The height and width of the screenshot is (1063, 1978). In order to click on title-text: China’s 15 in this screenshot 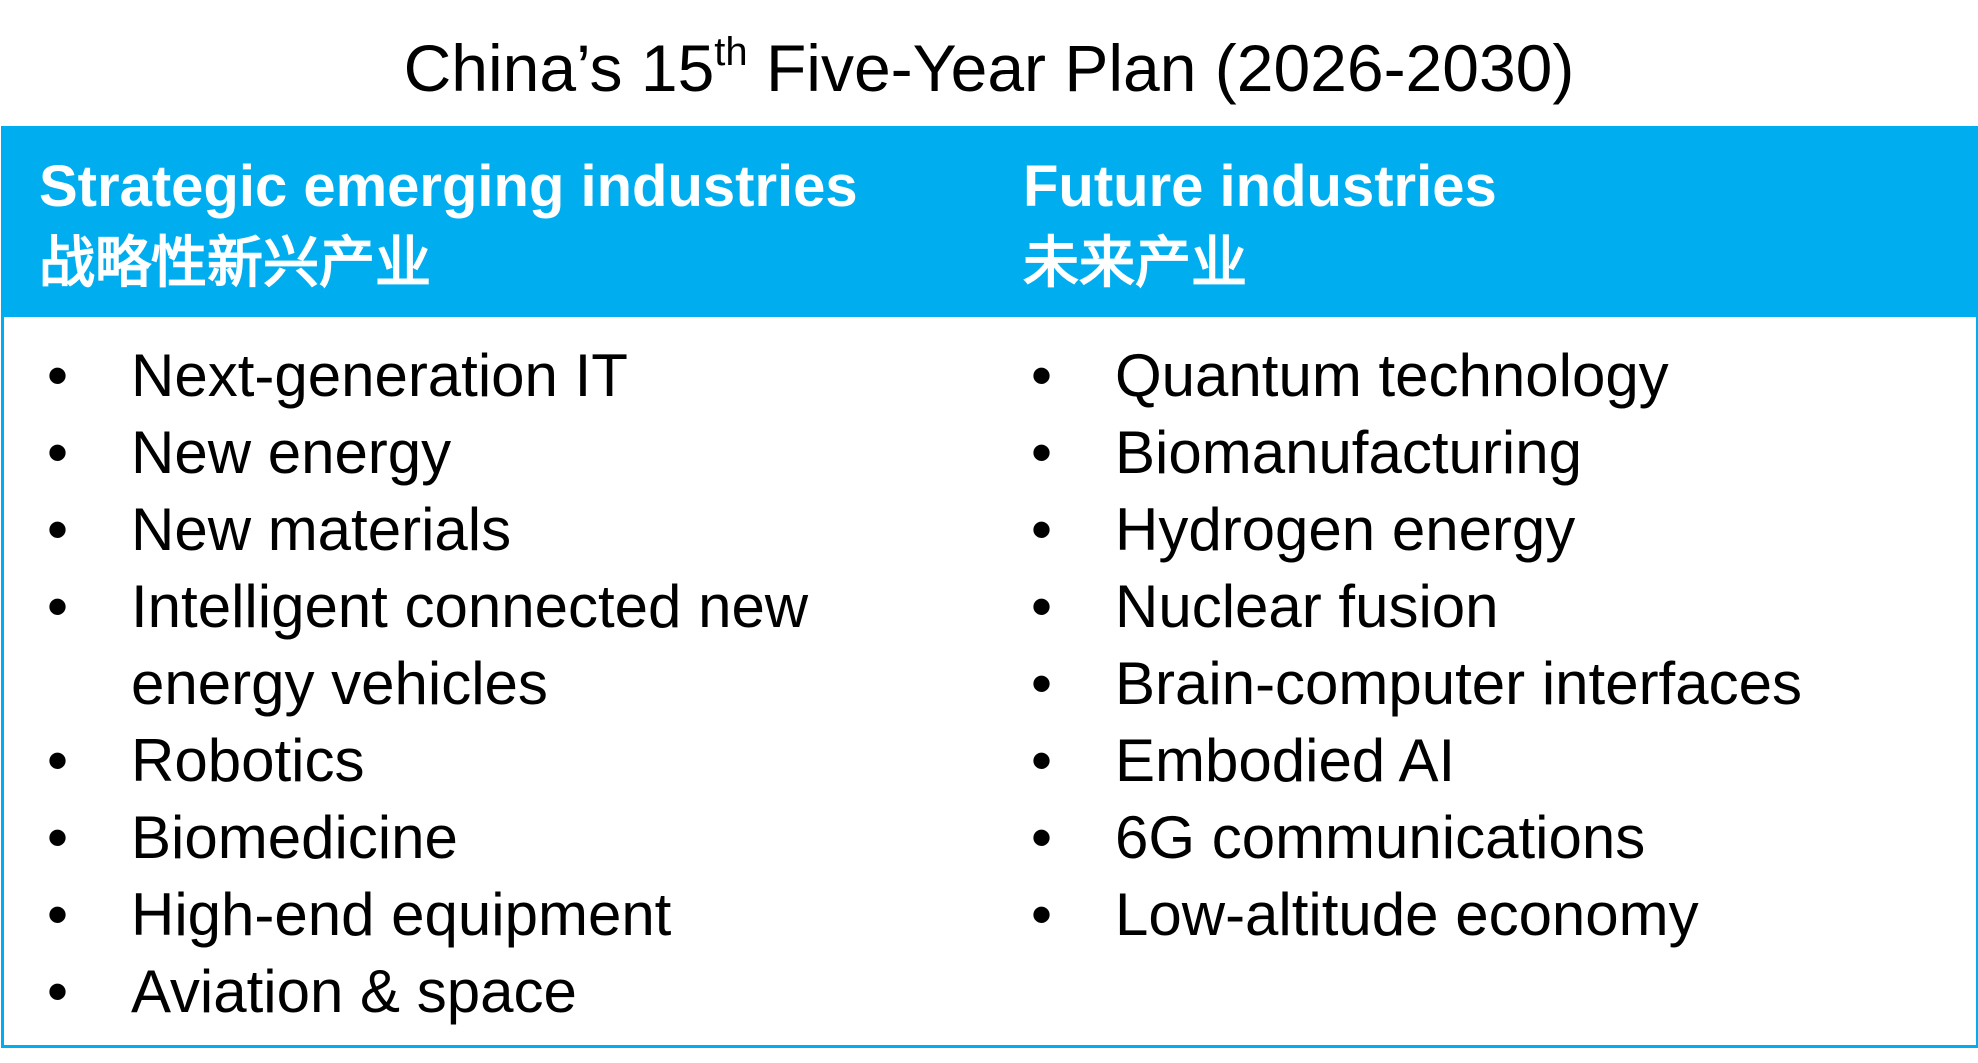, I will do `click(559, 68)`.